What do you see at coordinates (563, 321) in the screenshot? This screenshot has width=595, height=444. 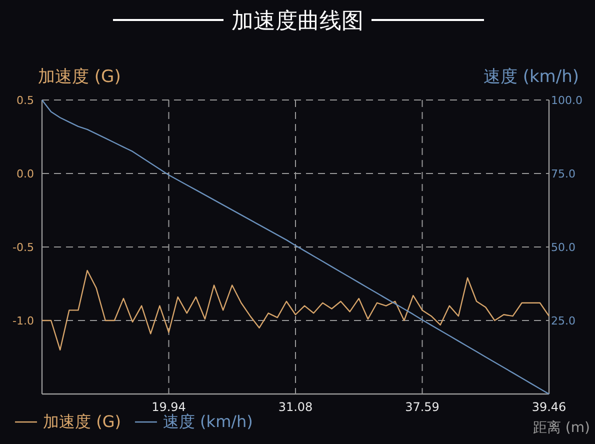 I see `y2-tick-label: 25.0` at bounding box center [563, 321].